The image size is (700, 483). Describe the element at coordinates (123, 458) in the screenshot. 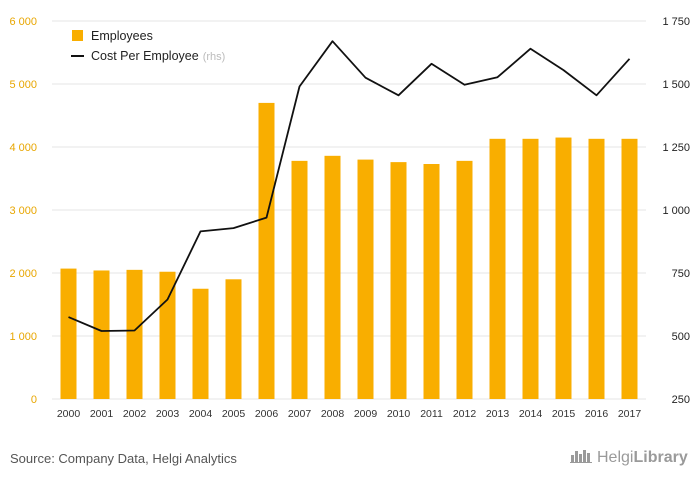

I see `source-note: Source: Company Data, Helgi Analytics` at that location.